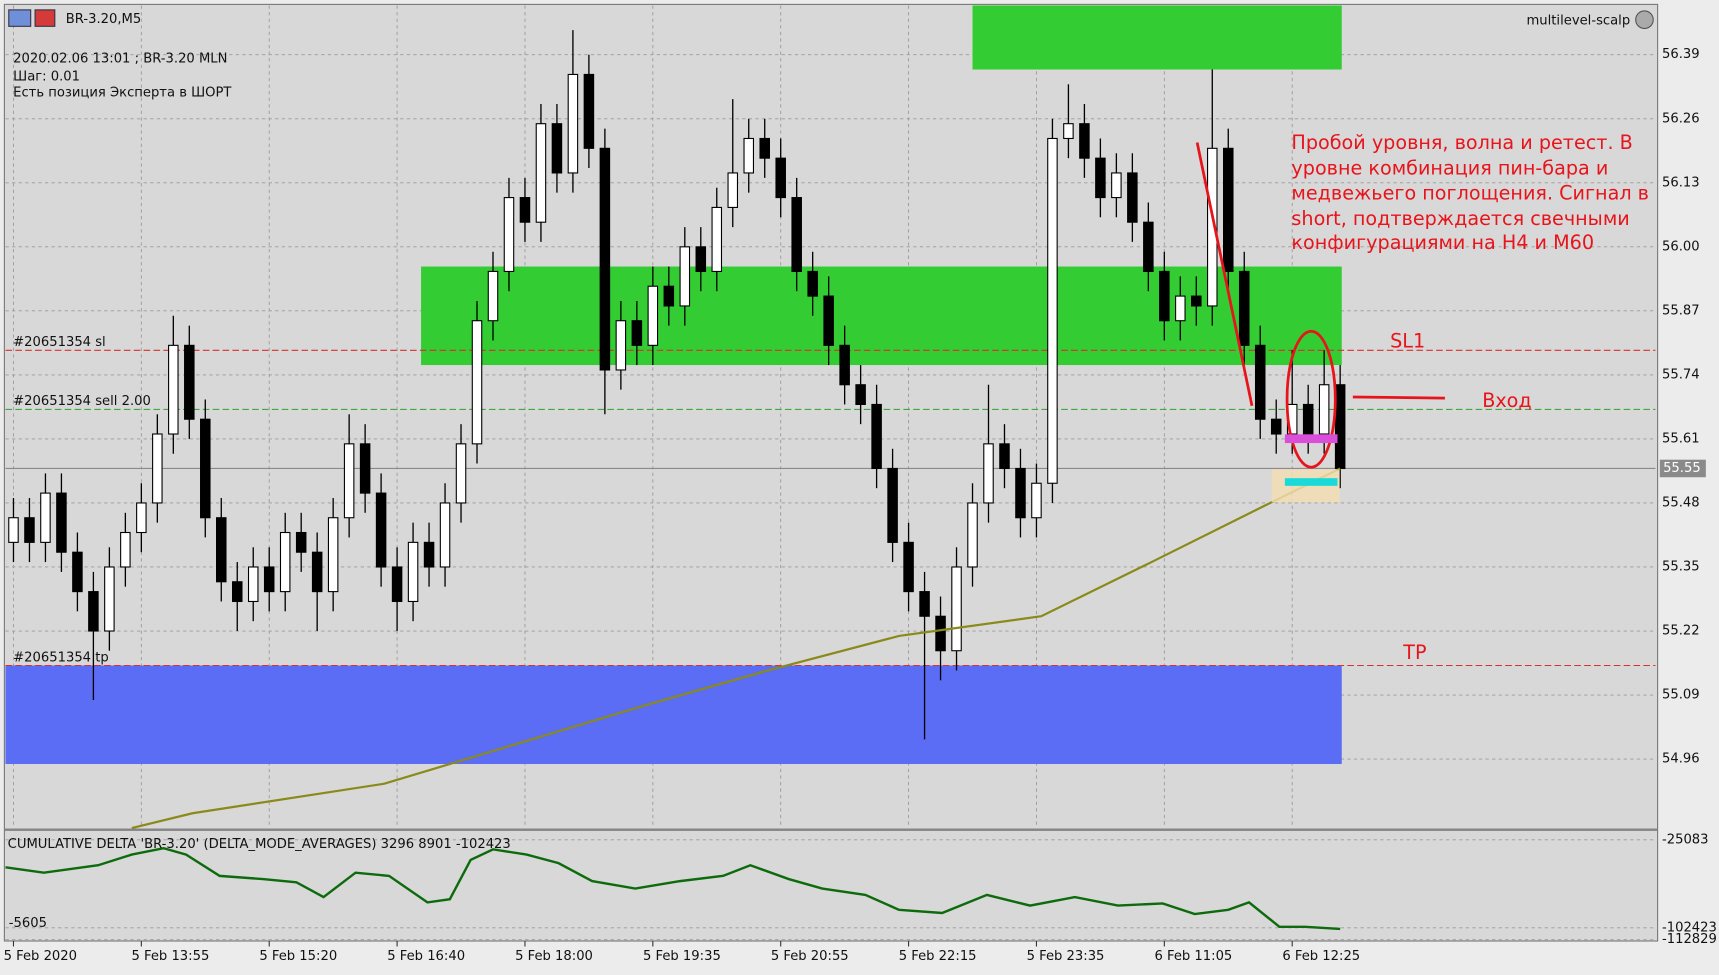 The image size is (1719, 975). I want to click on y-tick-label: 55.87, so click(1681, 310).